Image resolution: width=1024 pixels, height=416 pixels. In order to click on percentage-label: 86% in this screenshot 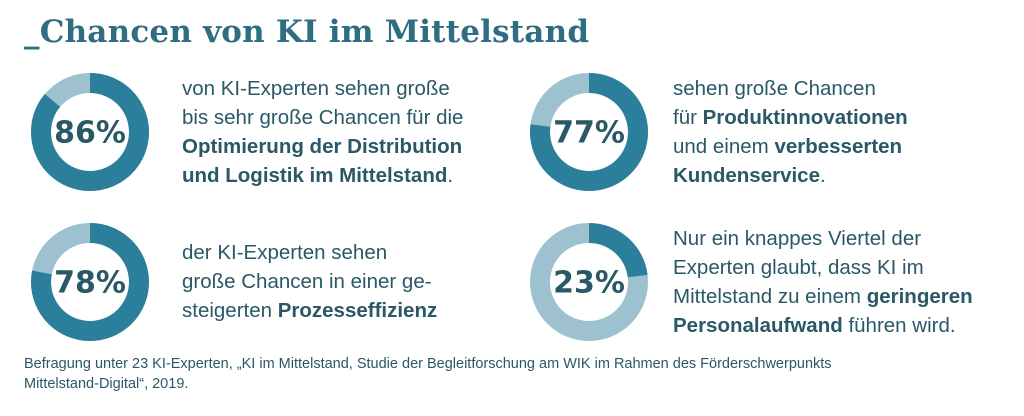, I will do `click(90, 133)`.